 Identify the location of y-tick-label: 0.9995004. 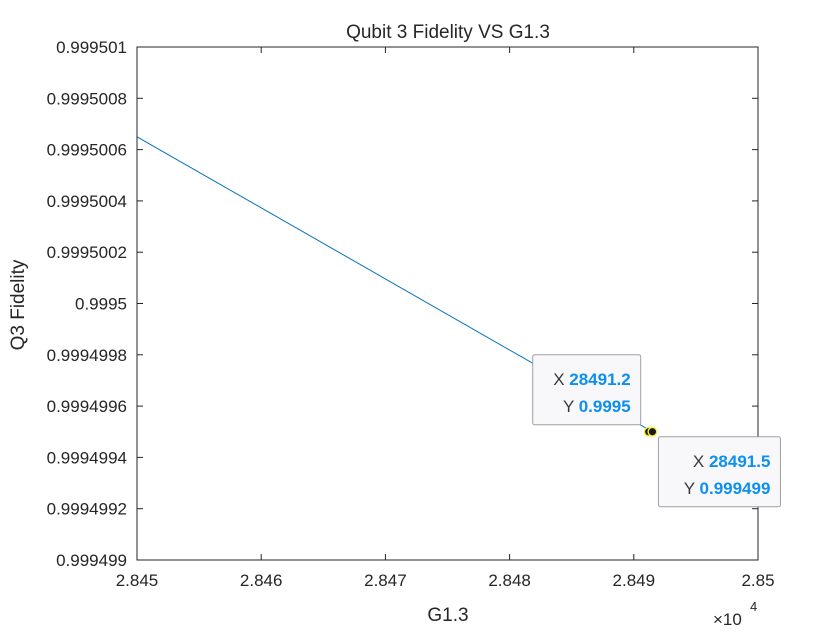
(87, 201).